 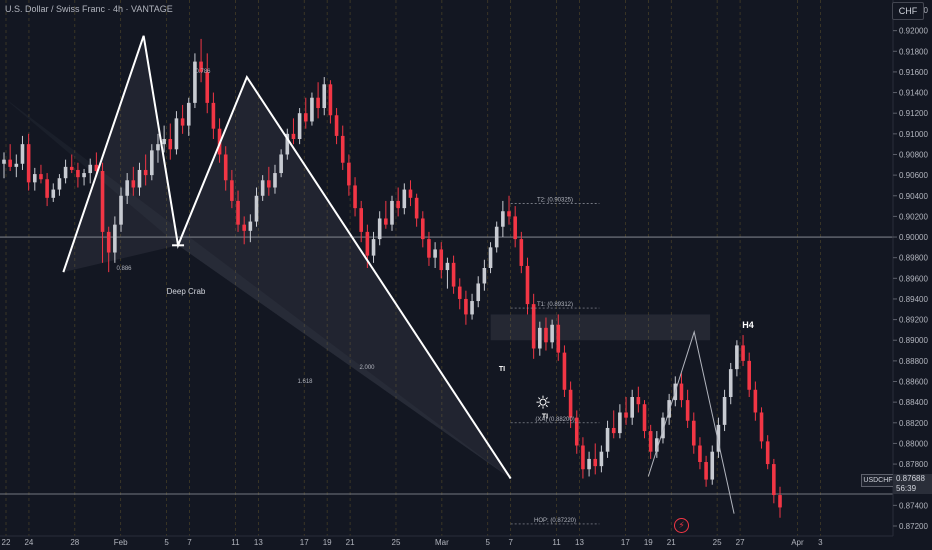 What do you see at coordinates (913, 340) in the screenshot?
I see `price-tick-label: 0.89000` at bounding box center [913, 340].